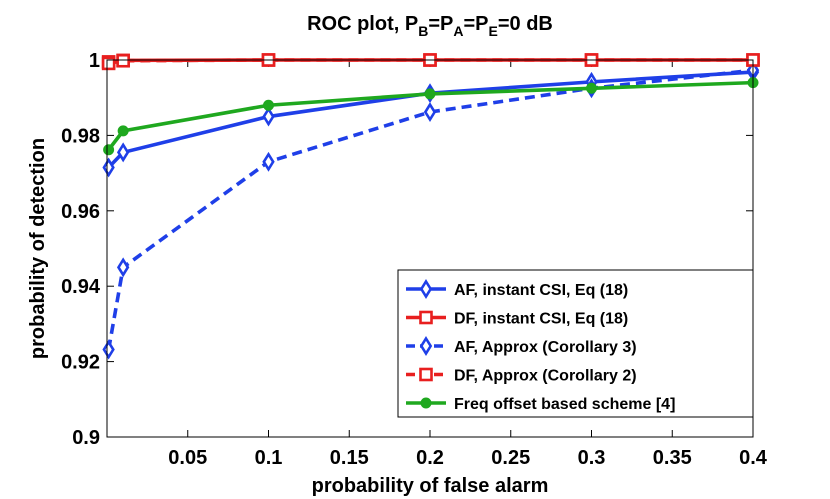  What do you see at coordinates (349, 458) in the screenshot?
I see `x-tick-label: 0.15` at bounding box center [349, 458].